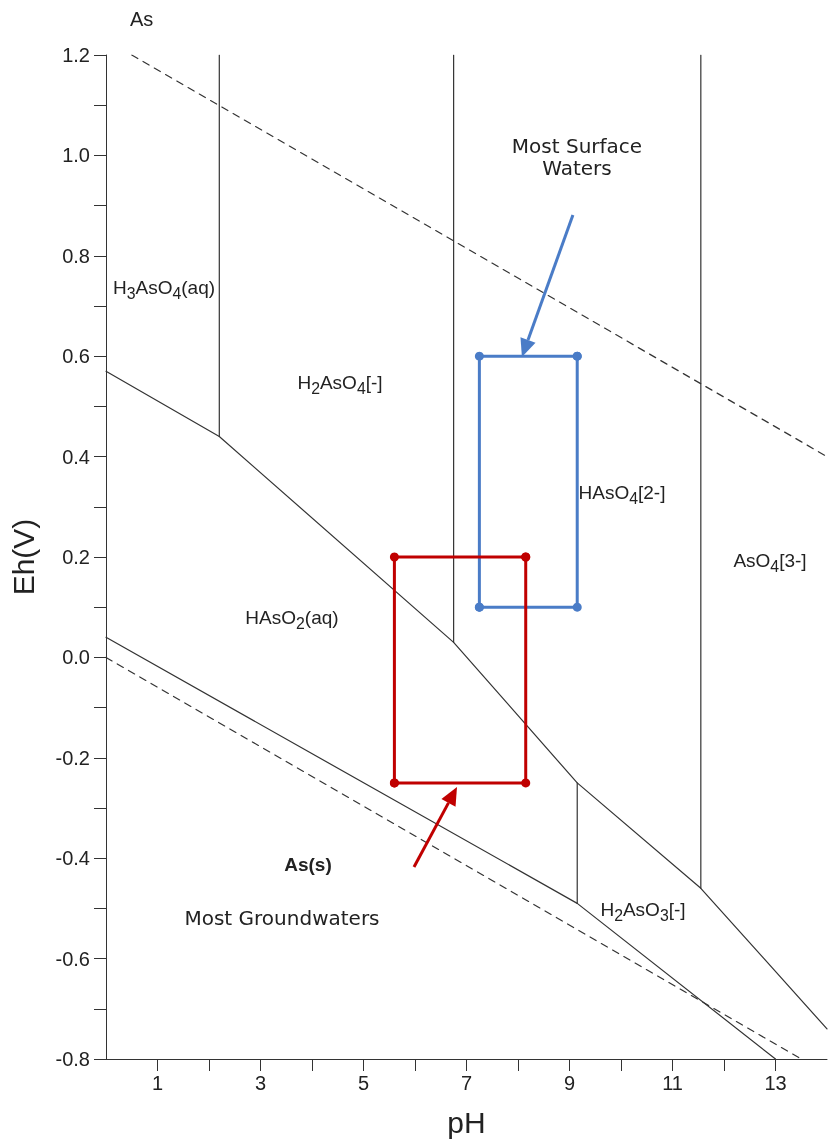 The height and width of the screenshot is (1142, 828). Describe the element at coordinates (308, 864) in the screenshot. I see `annotation: As(s)` at that location.